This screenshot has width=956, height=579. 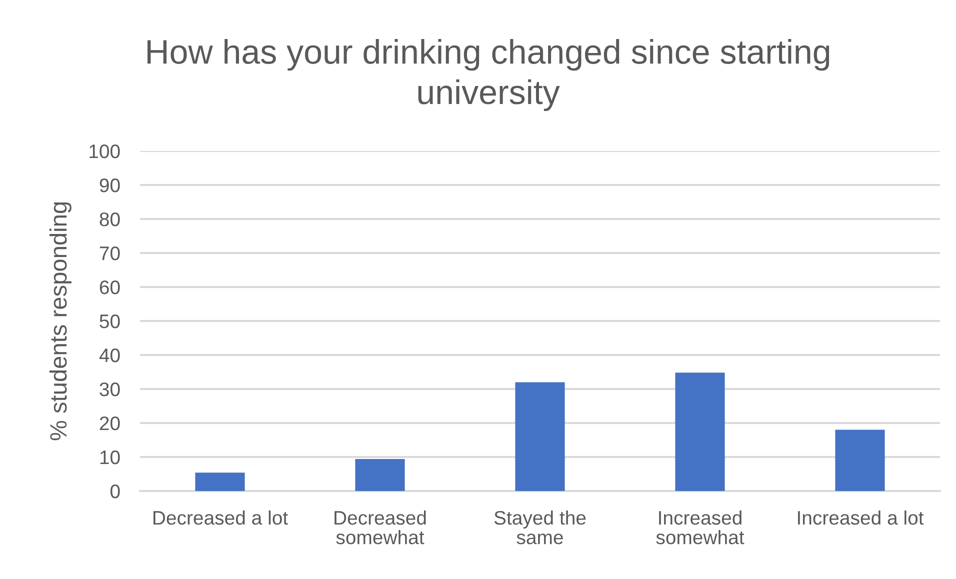 What do you see at coordinates (60, 321) in the screenshot?
I see `y-axis-title: % students responding` at bounding box center [60, 321].